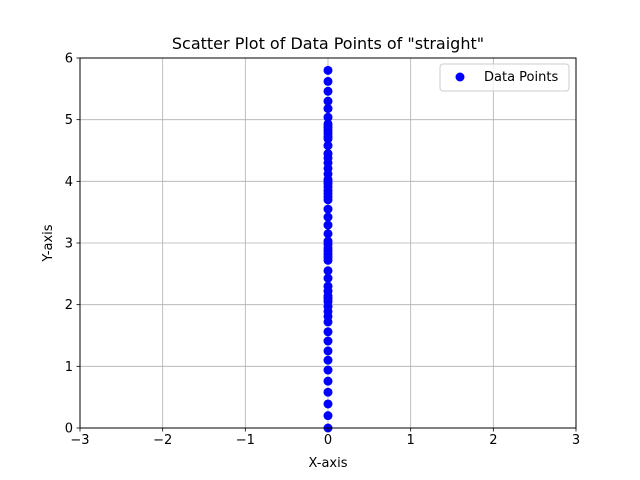 The image size is (640, 480). What do you see at coordinates (460, 77) in the screenshot?
I see `legend-marker` at bounding box center [460, 77].